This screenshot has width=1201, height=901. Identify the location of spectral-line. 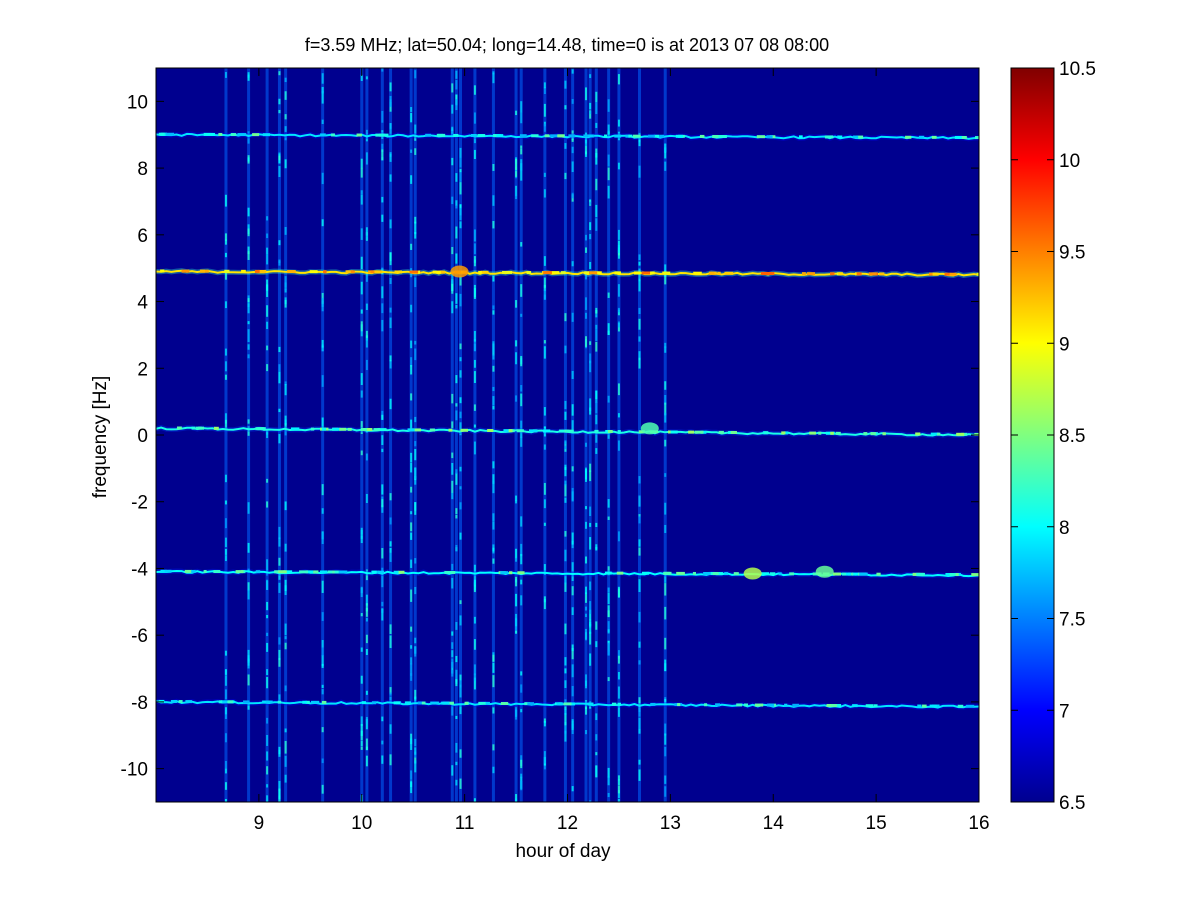
(567, 704).